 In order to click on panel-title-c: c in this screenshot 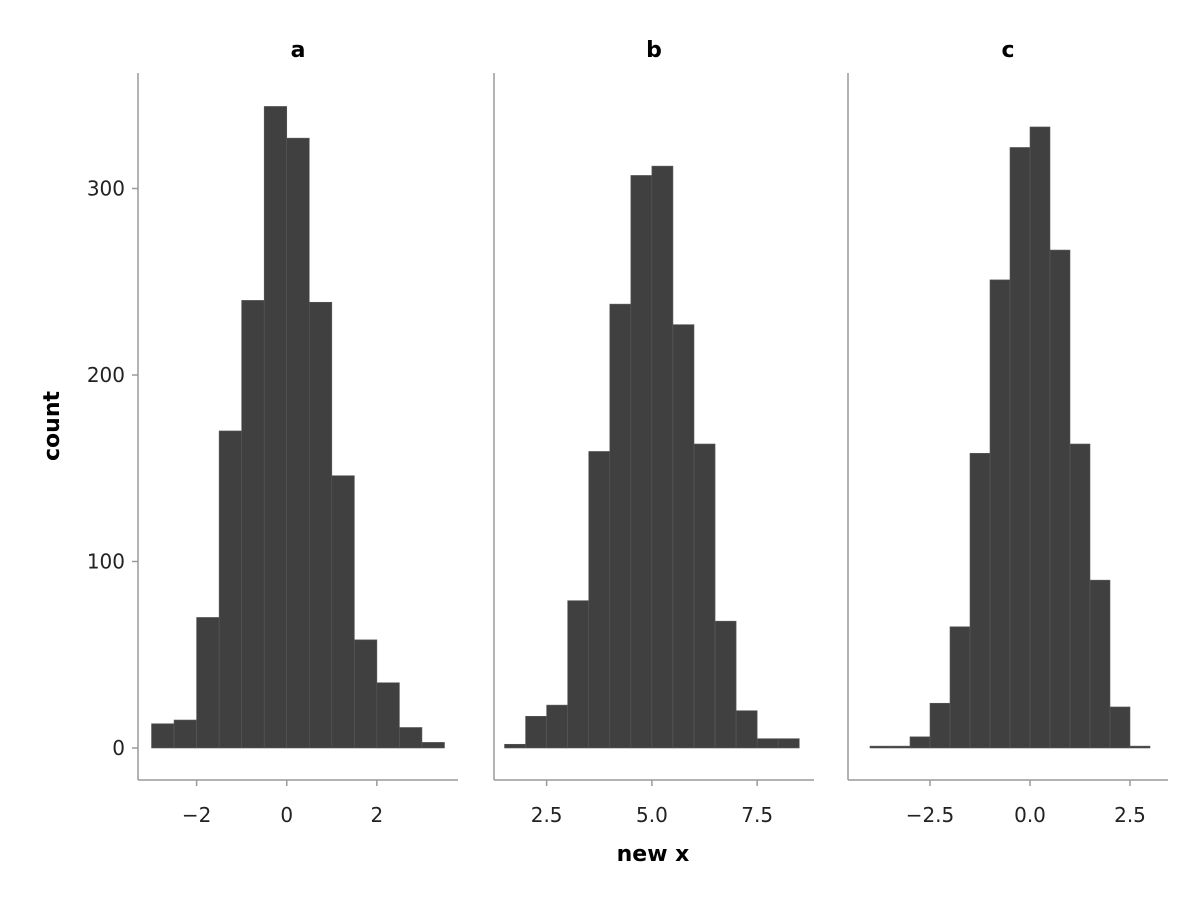, I will do `click(1007, 50)`.